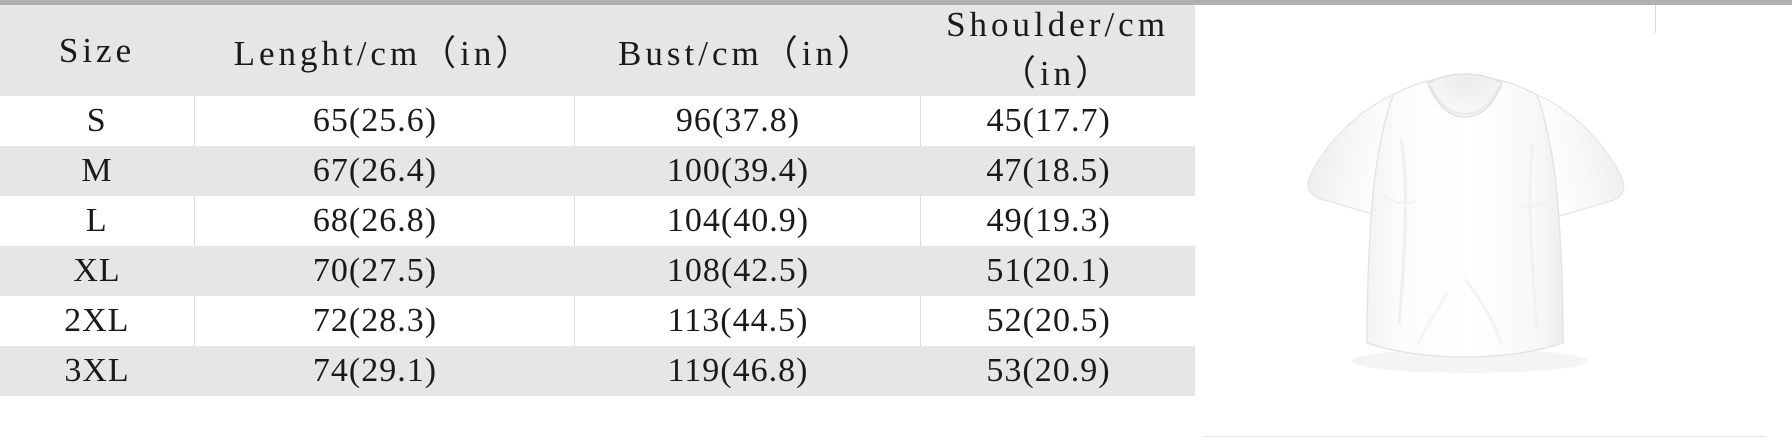 This screenshot has width=1792, height=441. Describe the element at coordinates (97, 320) in the screenshot. I see `cell-size: 2XL` at that location.